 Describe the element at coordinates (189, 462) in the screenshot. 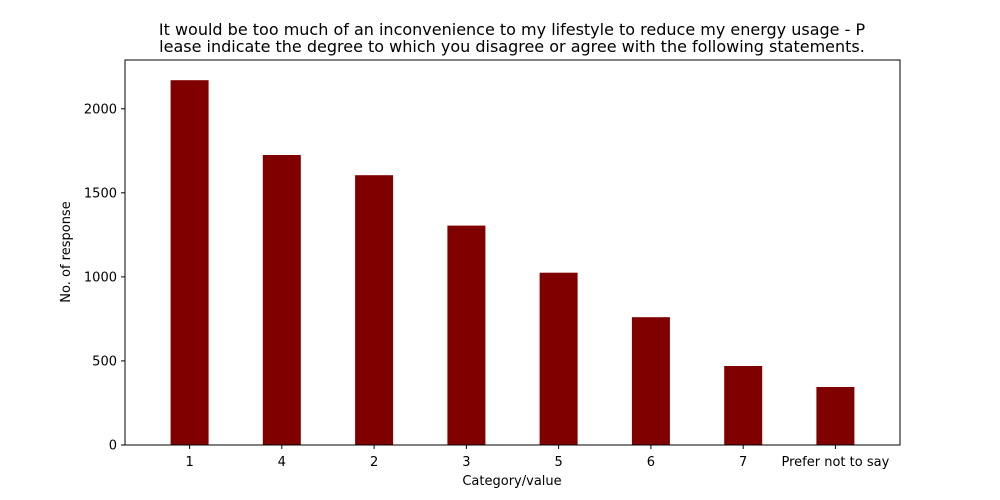

I see `x-tick-label: 1` at that location.